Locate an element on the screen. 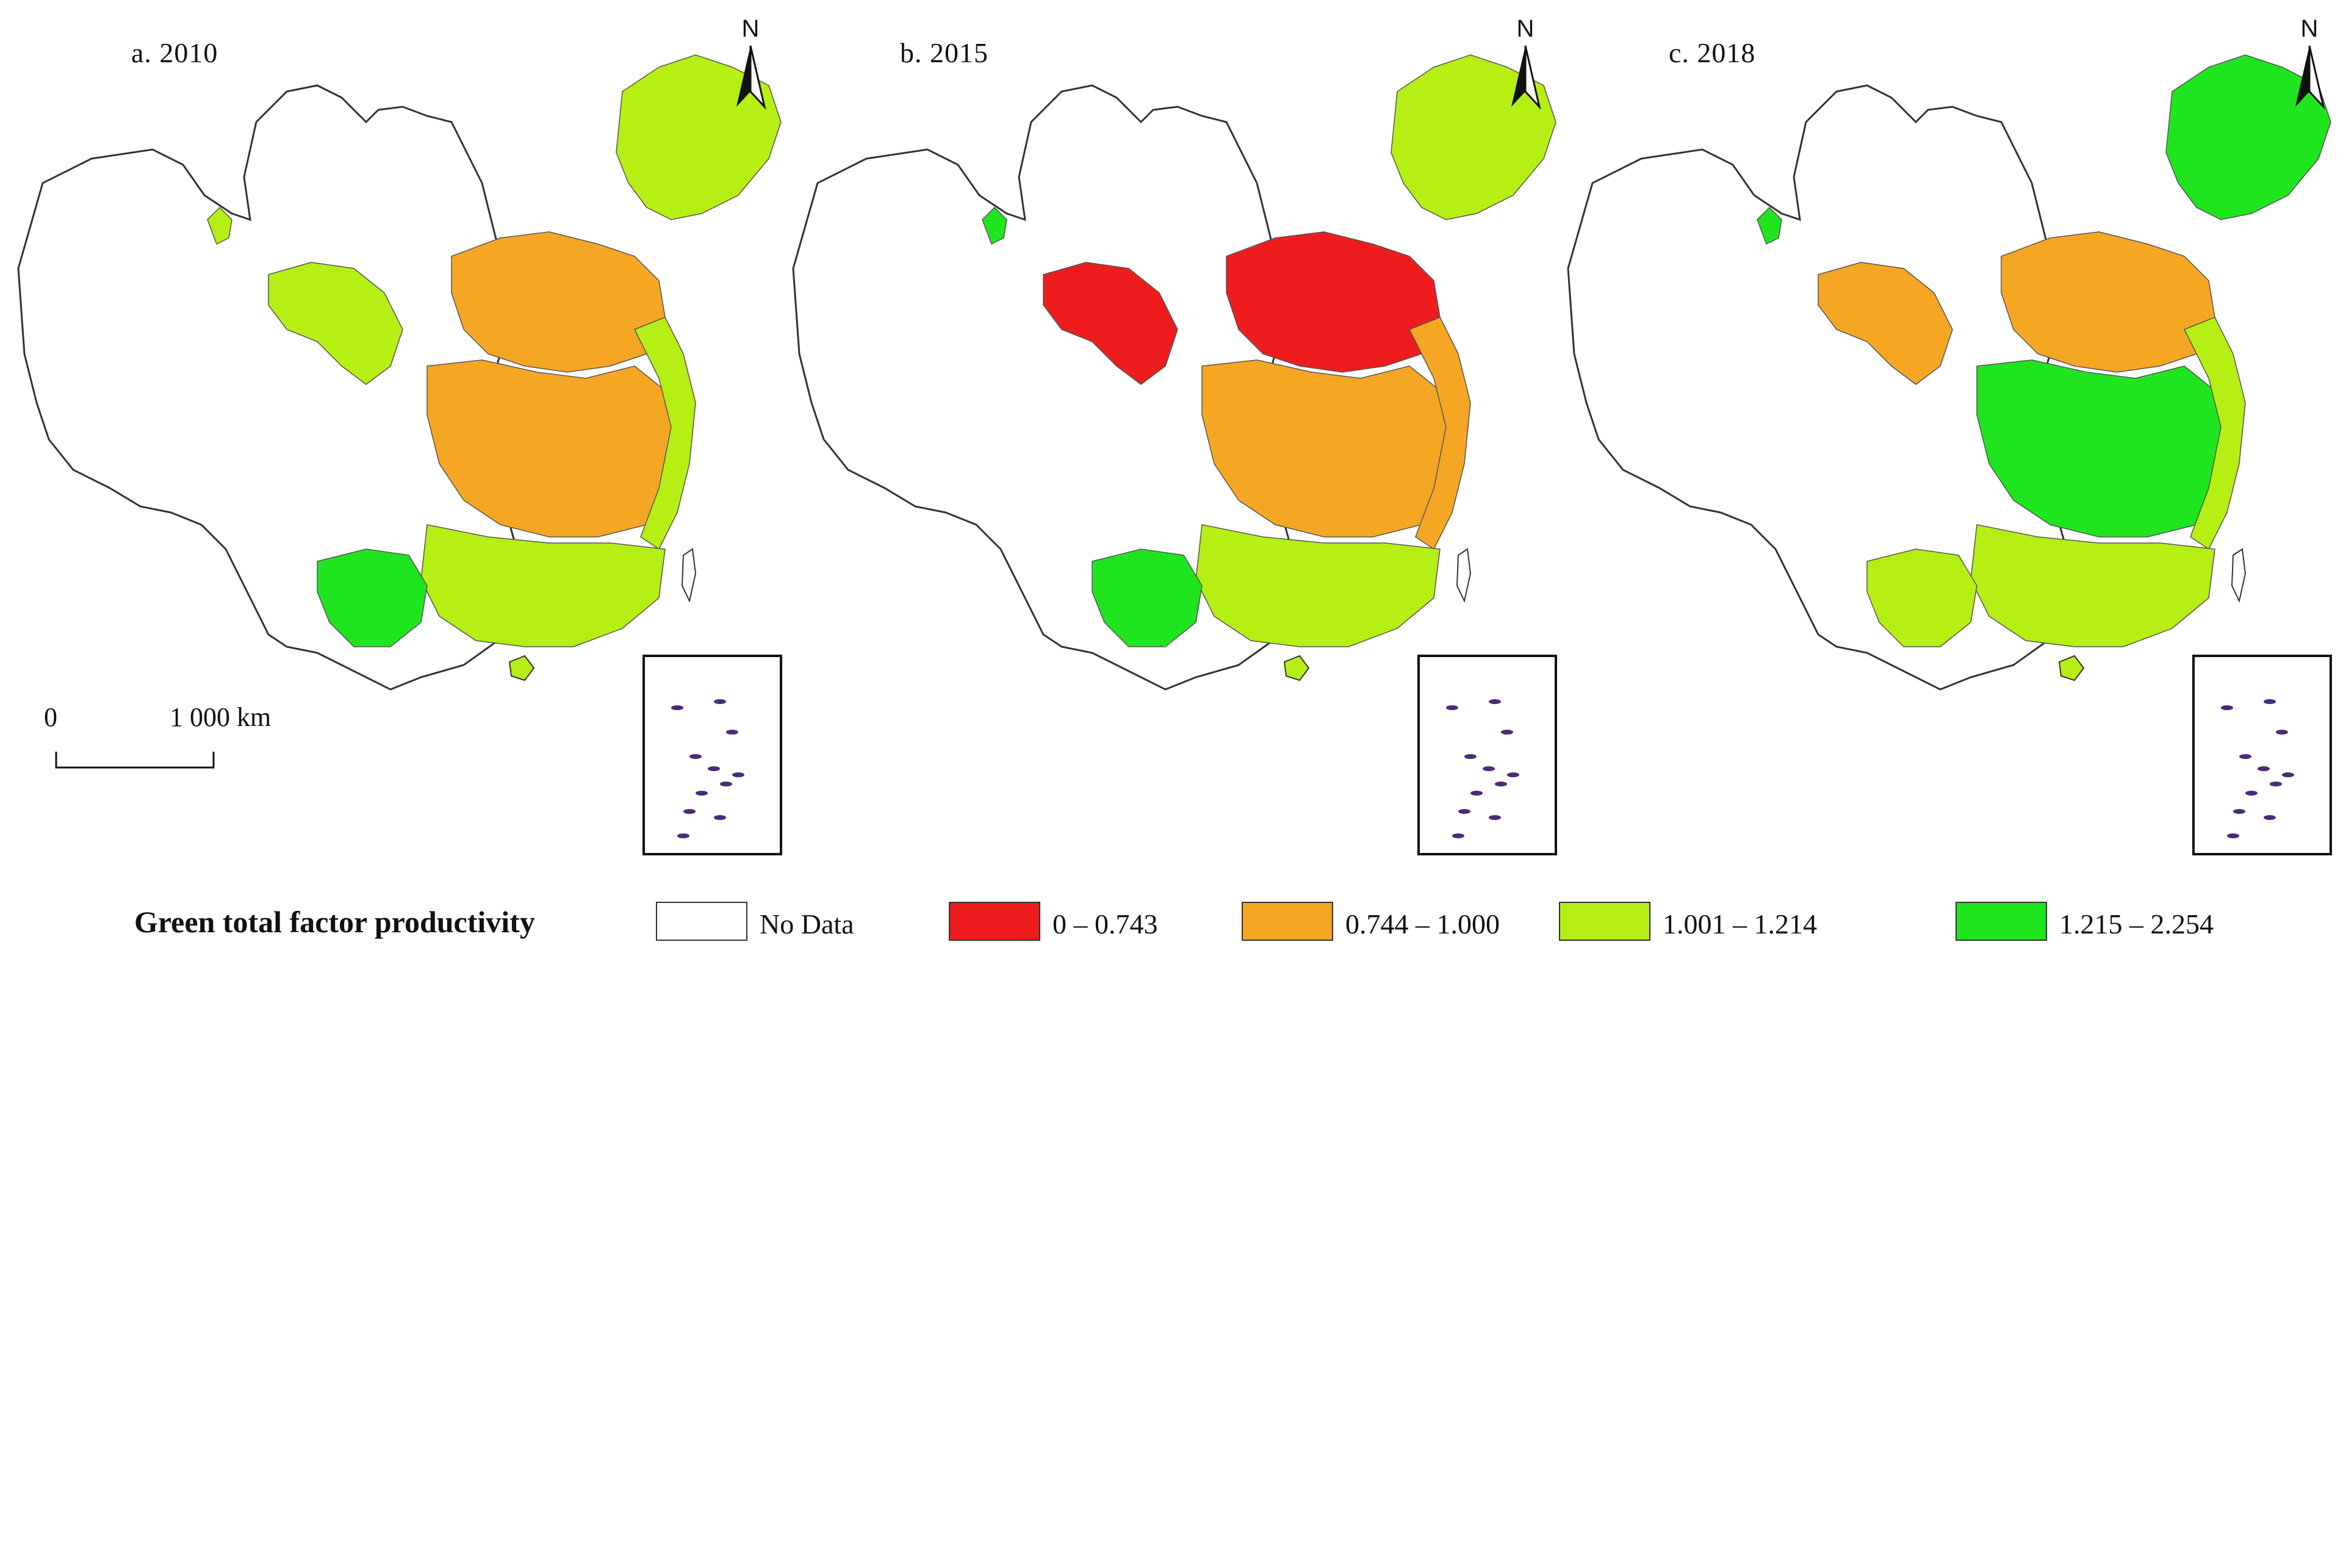 Image resolution: width=2346 pixels, height=1568 pixels. legend-label: 1.001 – 1.214 is located at coordinates (1740, 924).